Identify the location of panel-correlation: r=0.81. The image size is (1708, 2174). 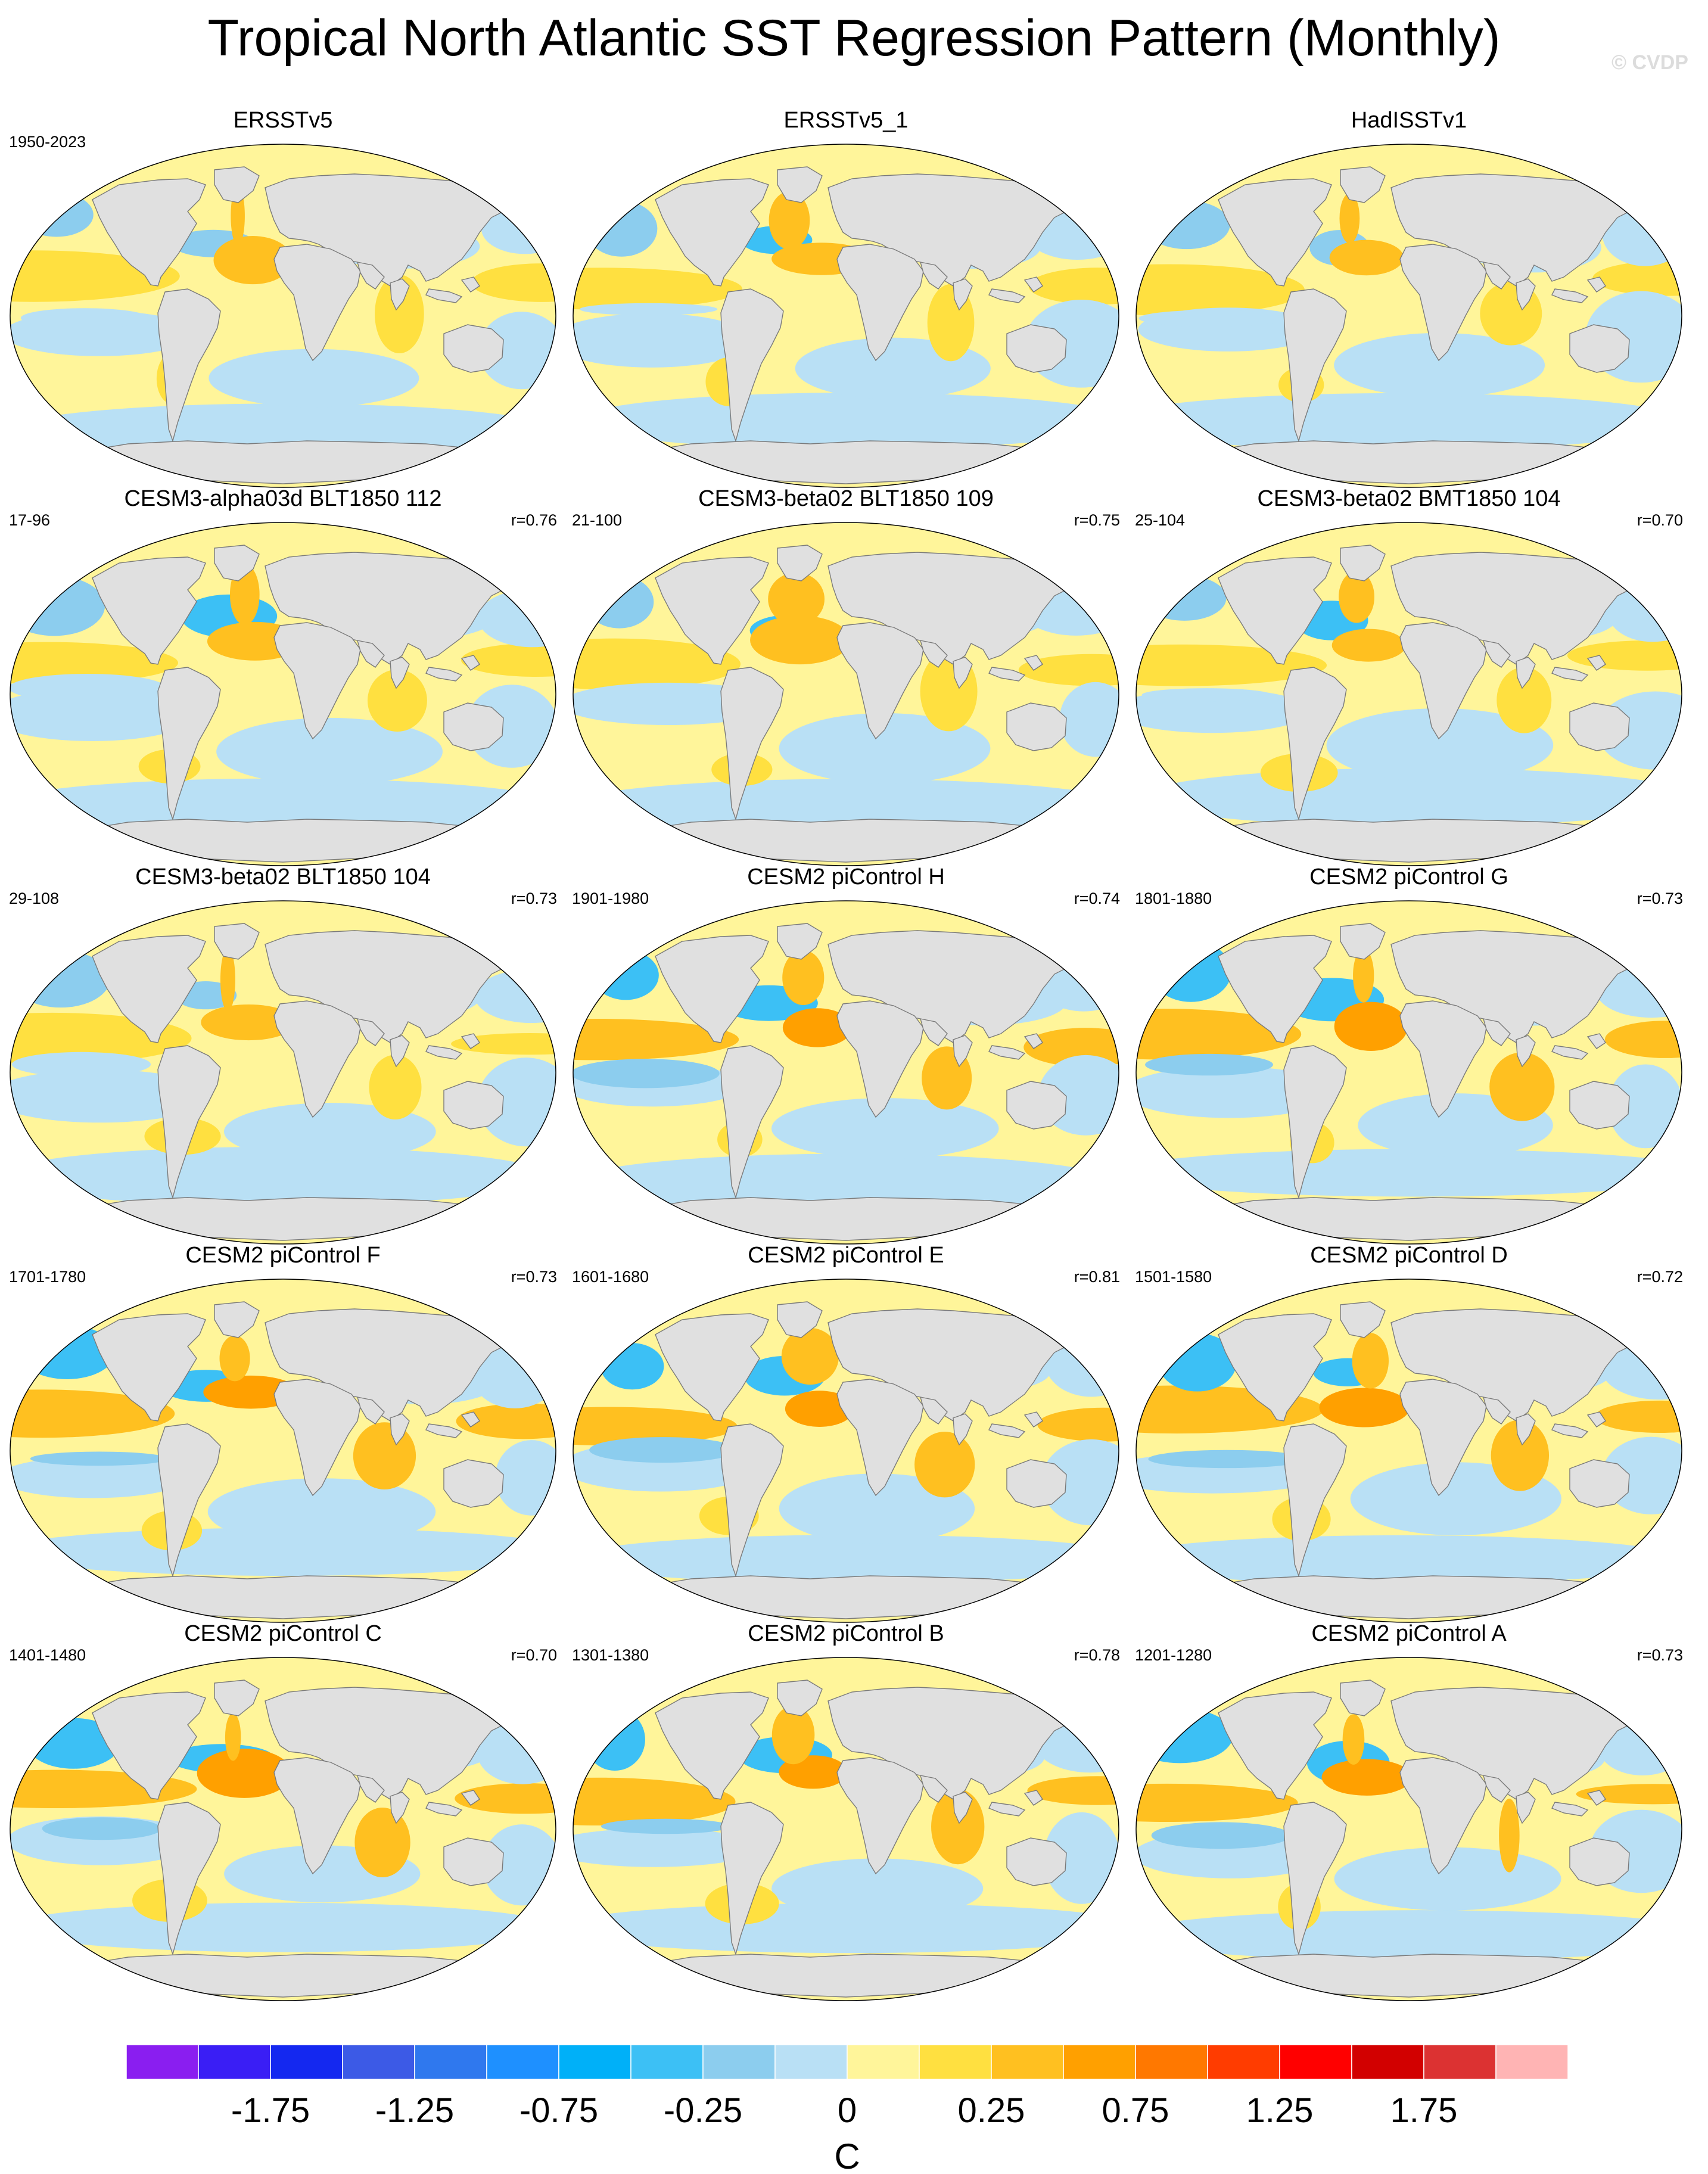
(1097, 1277).